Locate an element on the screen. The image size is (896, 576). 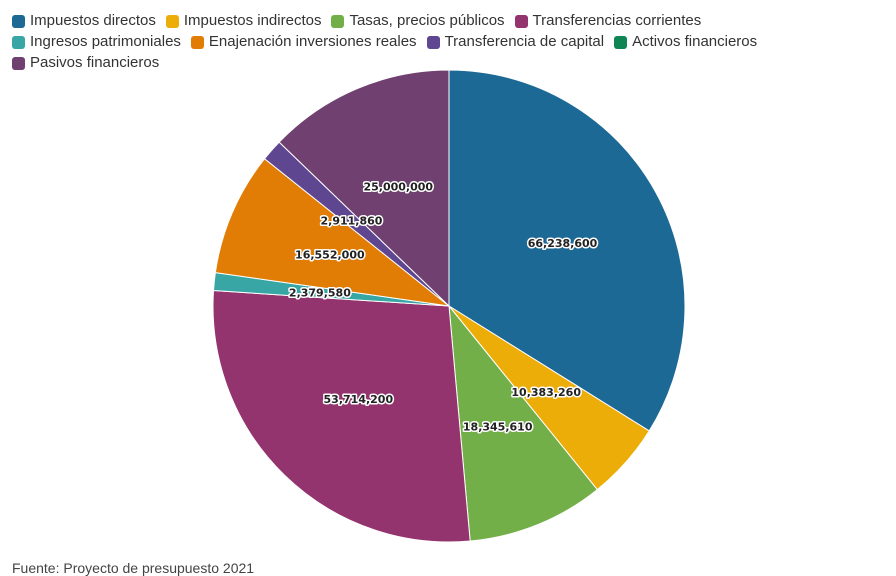
legend-item: Transferencia de capital is located at coordinates (515, 42).